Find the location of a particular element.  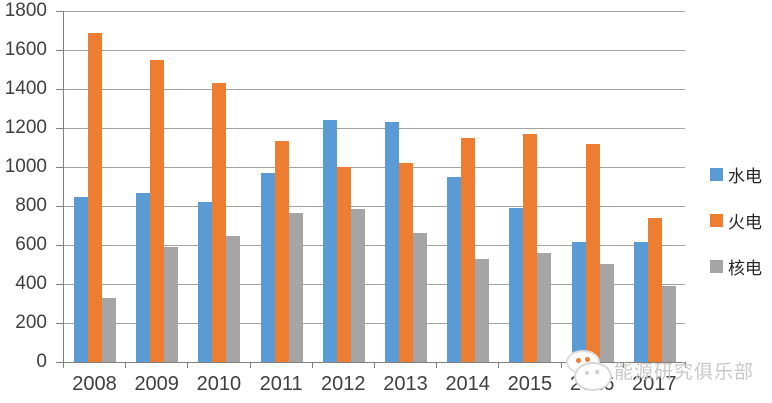

bar-核电-2010 is located at coordinates (233, 299).